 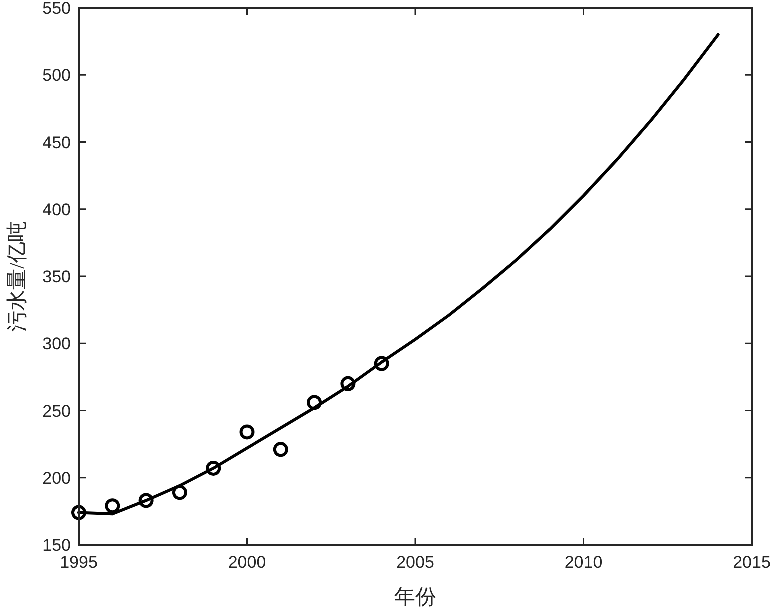 I want to click on x-tick-label: 2005, so click(x=415, y=562).